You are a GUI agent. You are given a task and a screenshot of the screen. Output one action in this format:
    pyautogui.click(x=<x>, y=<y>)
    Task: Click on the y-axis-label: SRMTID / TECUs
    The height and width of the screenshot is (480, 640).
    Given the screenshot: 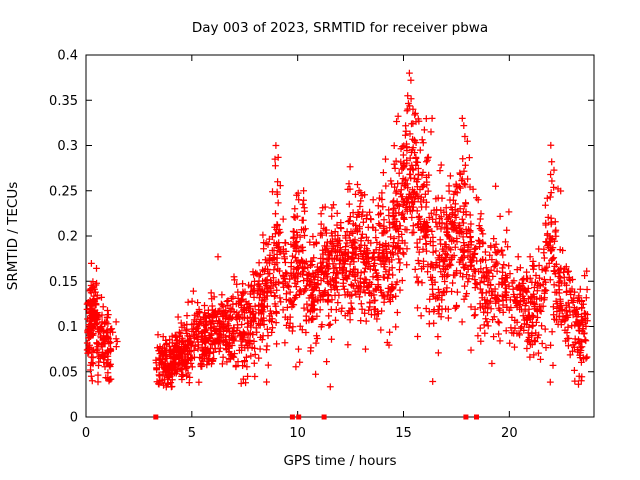 What is the action you would take?
    pyautogui.click(x=13, y=236)
    